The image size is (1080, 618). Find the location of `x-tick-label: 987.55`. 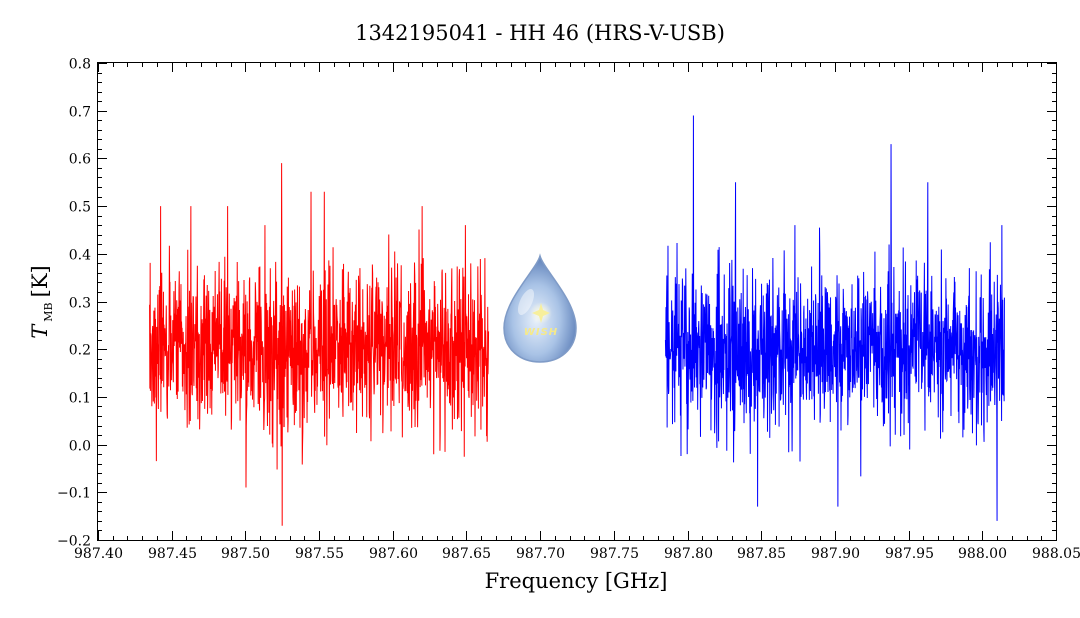

x-tick-label: 987.55 is located at coordinates (319, 554).